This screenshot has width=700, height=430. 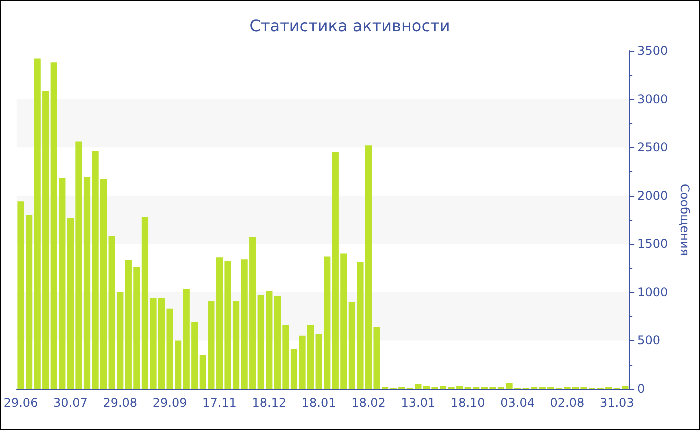 What do you see at coordinates (649, 341) in the screenshot?
I see `y-tick-label: 500` at bounding box center [649, 341].